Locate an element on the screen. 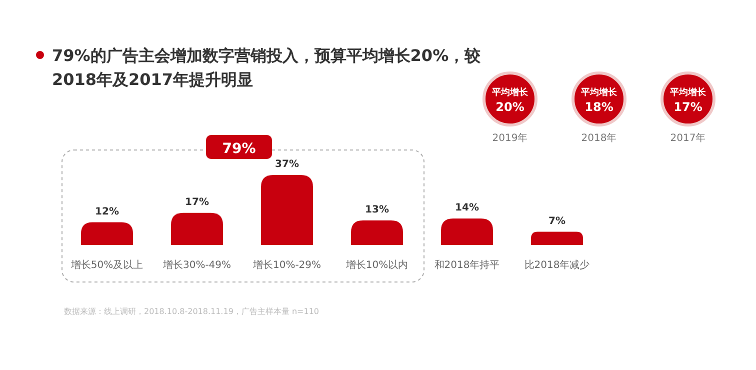 The height and width of the screenshot is (370, 756). text: 2018年 is located at coordinates (599, 138).